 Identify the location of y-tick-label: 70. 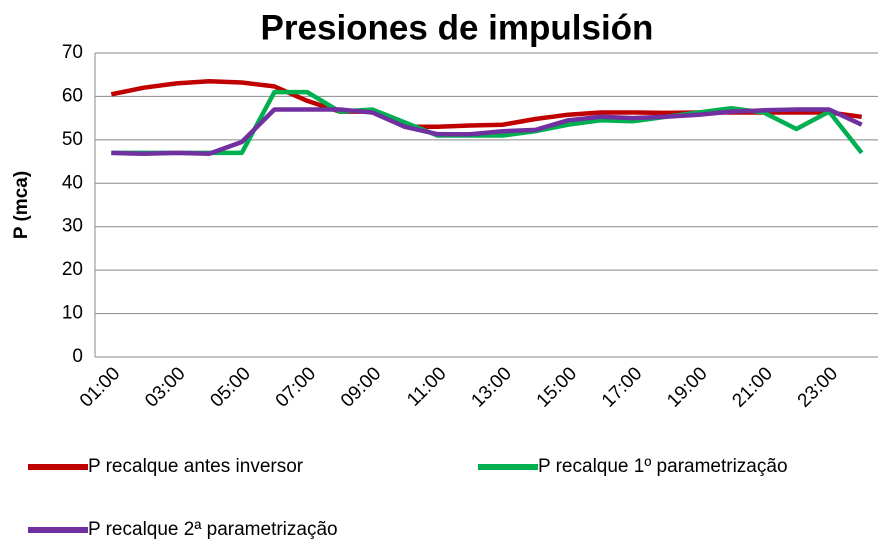
(72, 52).